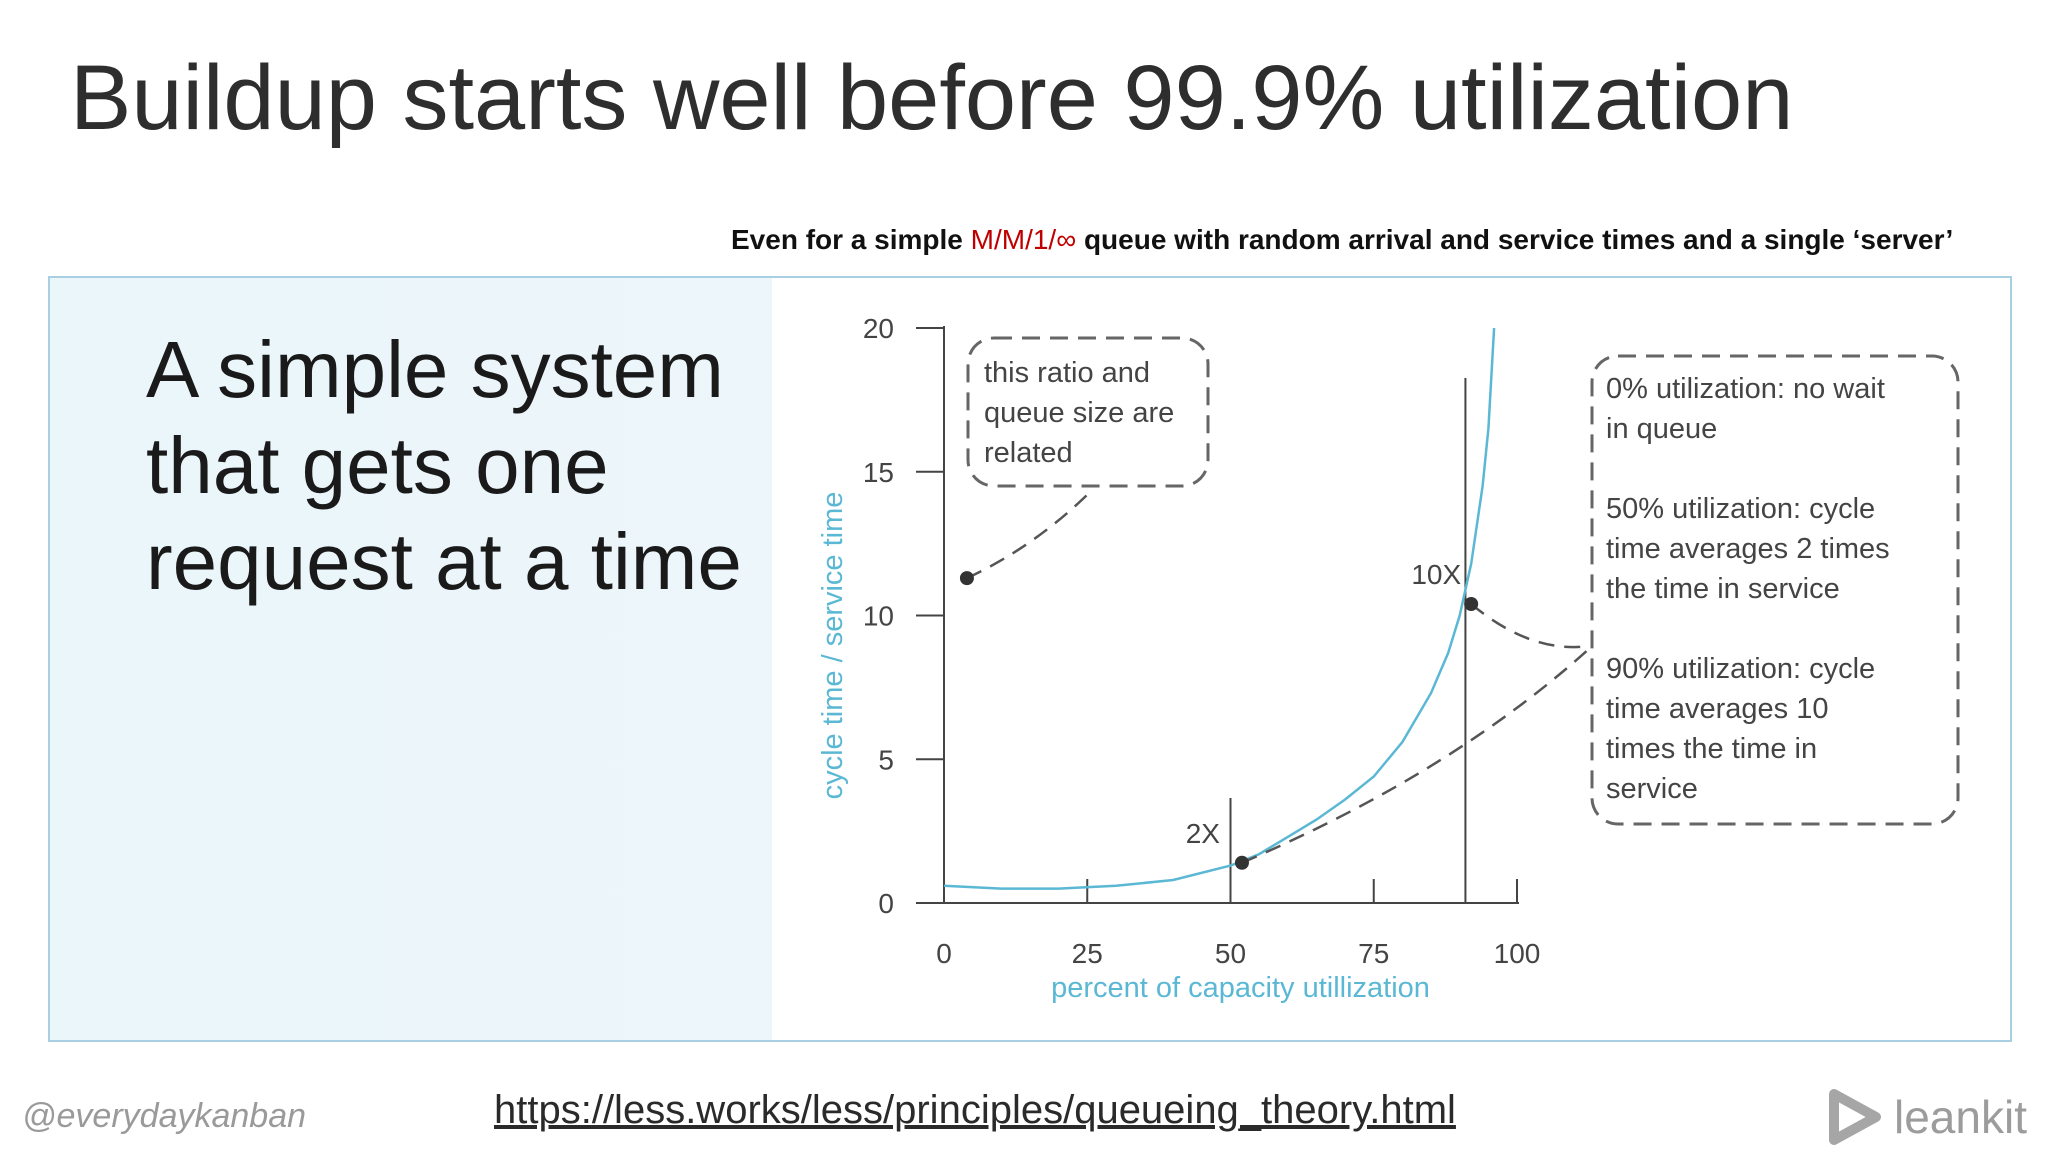 This screenshot has width=2048, height=1152. Describe the element at coordinates (1436, 574) in the screenshot. I see `marker-label: 10X` at that location.